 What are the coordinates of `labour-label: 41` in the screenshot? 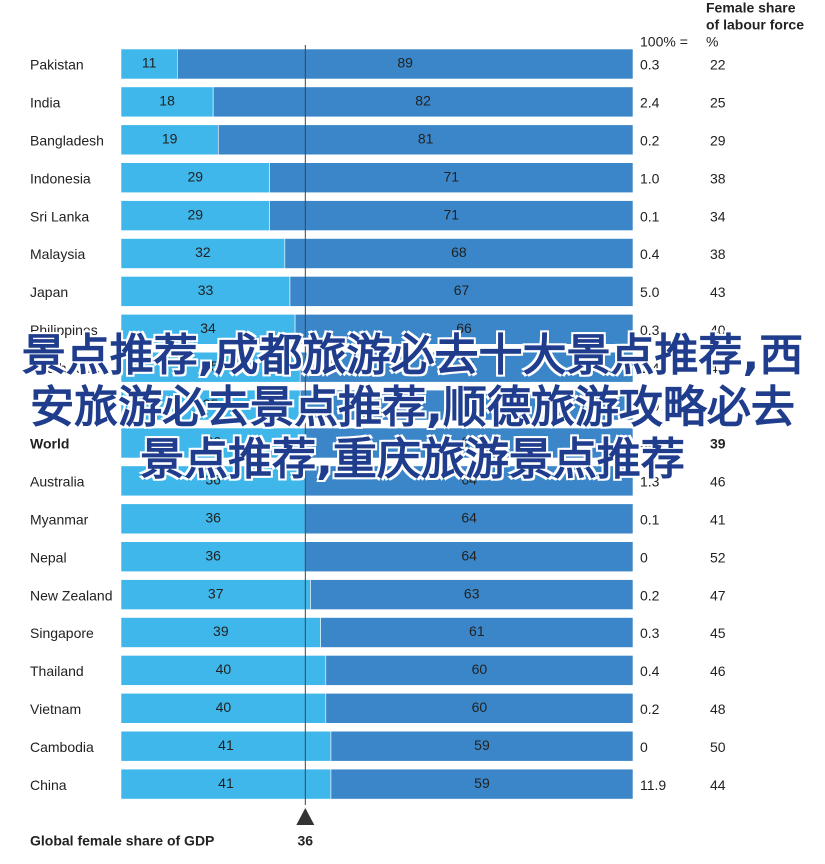 It's located at (718, 520).